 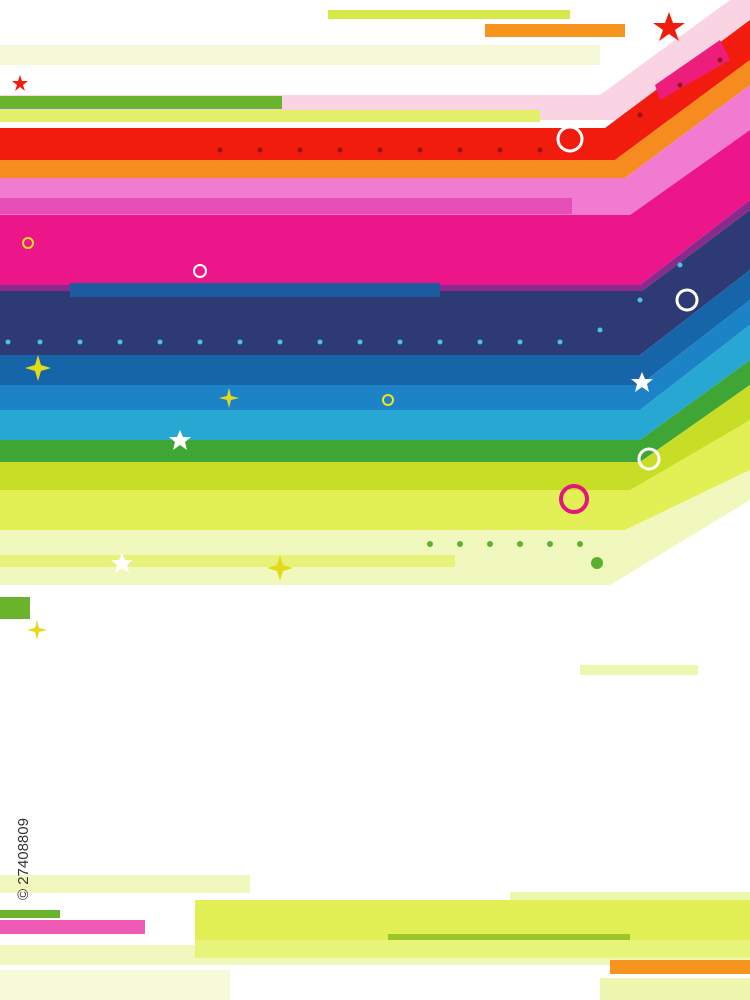 I want to click on watermark-id: © 27408809, so click(x=23, y=859).